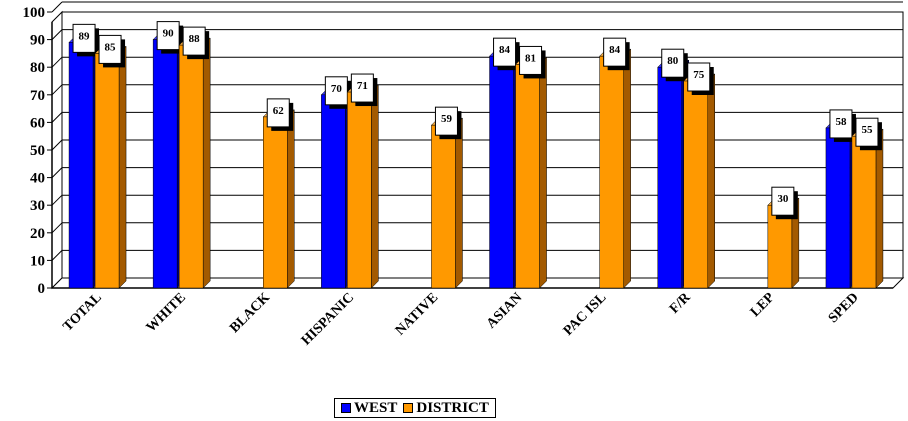 The height and width of the screenshot is (421, 908). I want to click on data-label: 58, so click(841, 122).